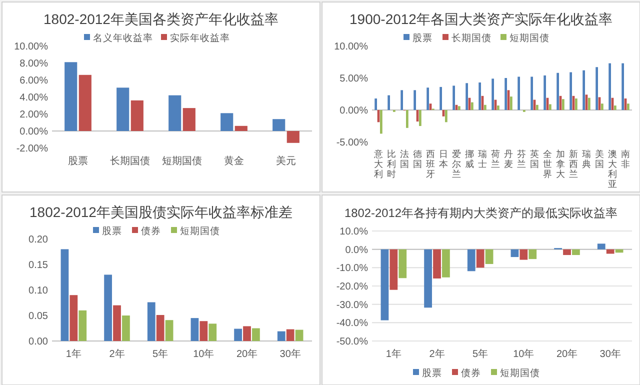 The image size is (640, 385). What do you see at coordinates (234, 161) in the screenshot?
I see `x-tick-label: 黄金` at bounding box center [234, 161].